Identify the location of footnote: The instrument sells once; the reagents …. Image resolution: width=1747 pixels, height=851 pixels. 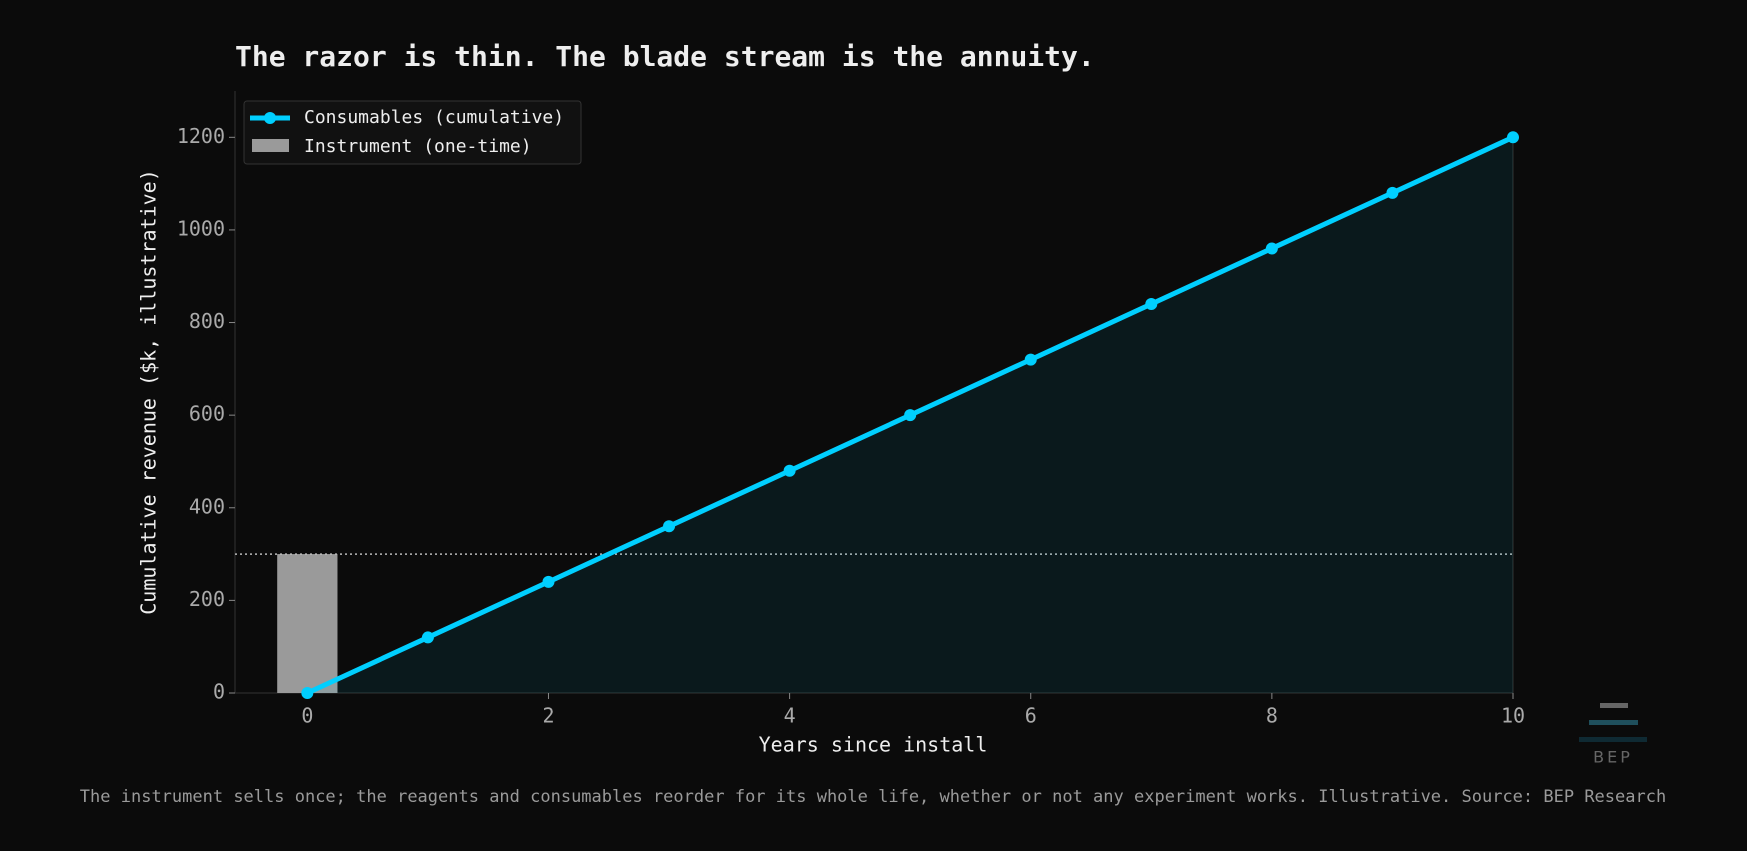
(873, 797).